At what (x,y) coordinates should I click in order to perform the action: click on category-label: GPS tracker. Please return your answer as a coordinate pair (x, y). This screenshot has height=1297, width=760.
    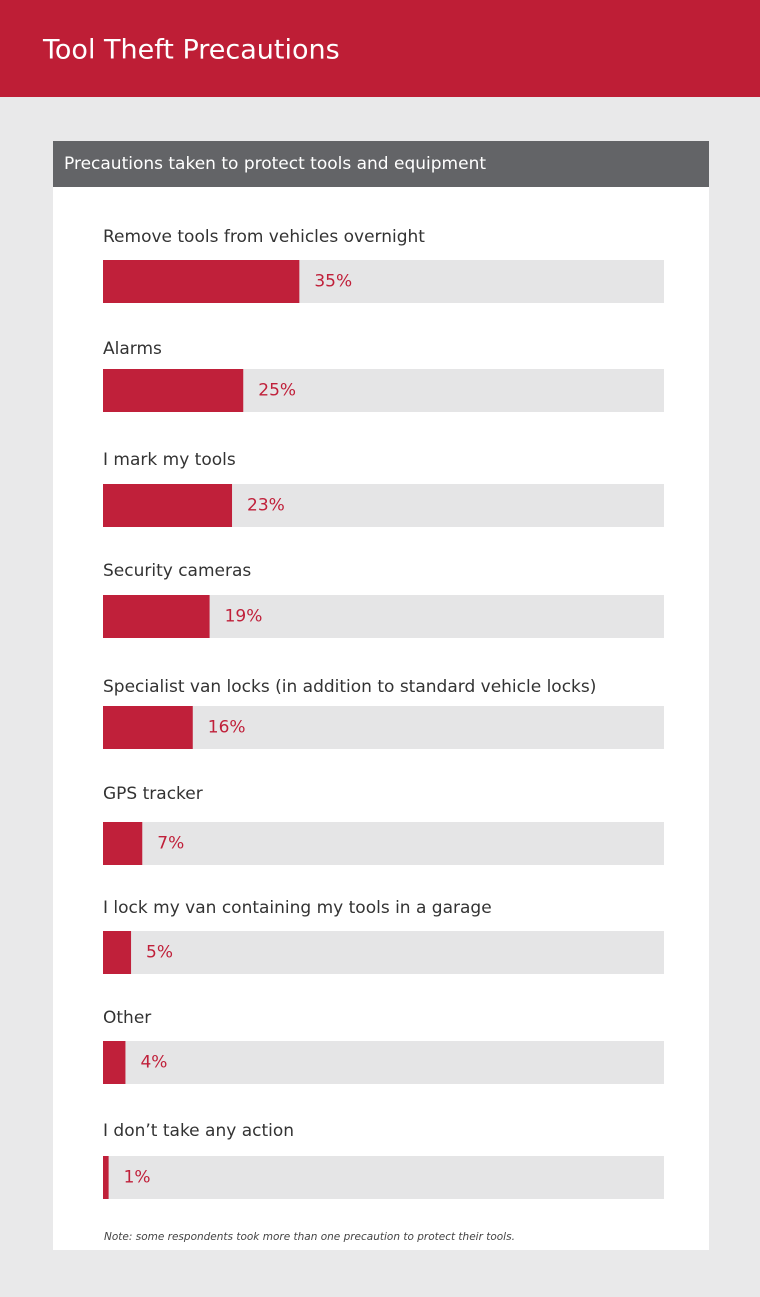
    Looking at the image, I should click on (153, 794).